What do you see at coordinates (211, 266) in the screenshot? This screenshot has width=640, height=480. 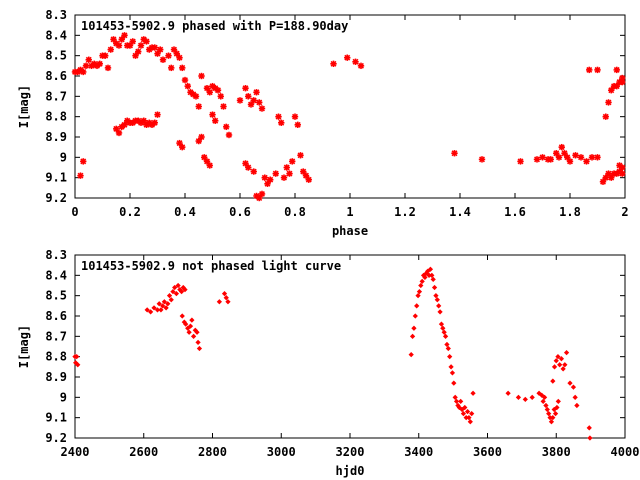 I see `chart-title: 101453-5902.9 not phased light curve` at bounding box center [211, 266].